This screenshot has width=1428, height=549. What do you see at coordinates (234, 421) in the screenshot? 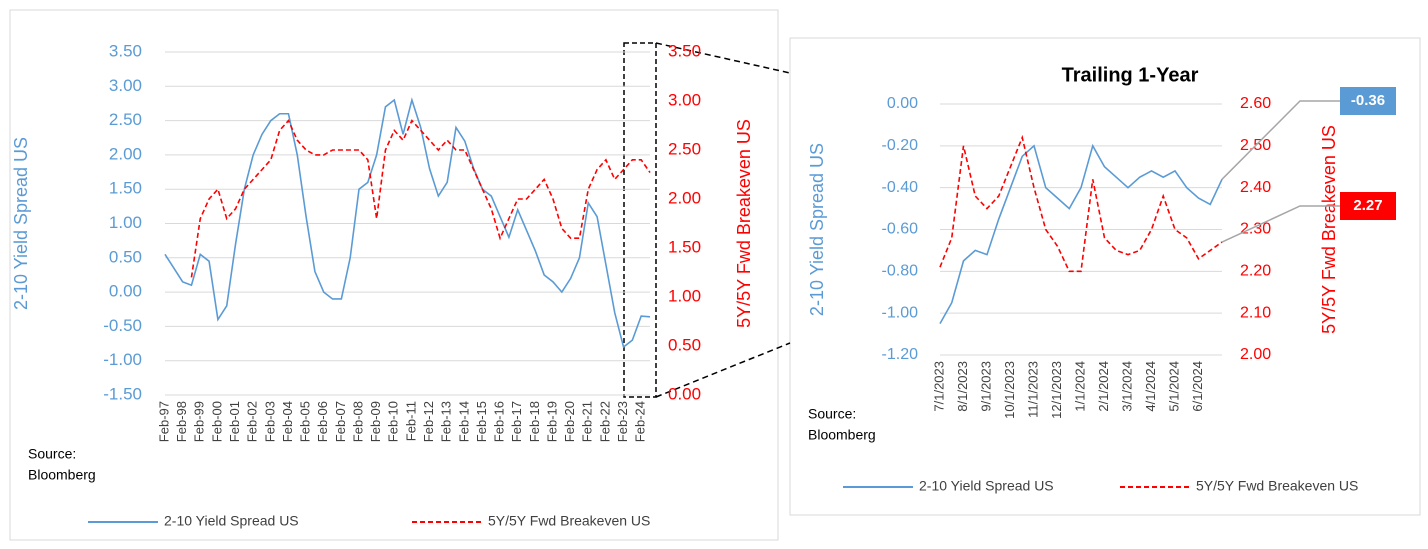
I see `x-tick-label: Feb-01` at bounding box center [234, 421].